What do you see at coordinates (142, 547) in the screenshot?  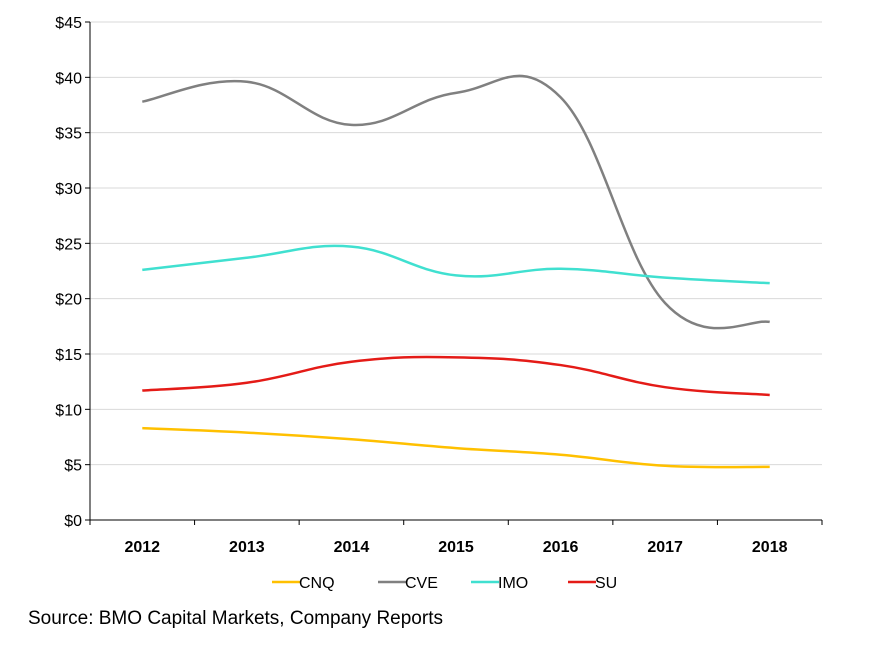 I see `x-tick-label: 2012` at bounding box center [142, 547].